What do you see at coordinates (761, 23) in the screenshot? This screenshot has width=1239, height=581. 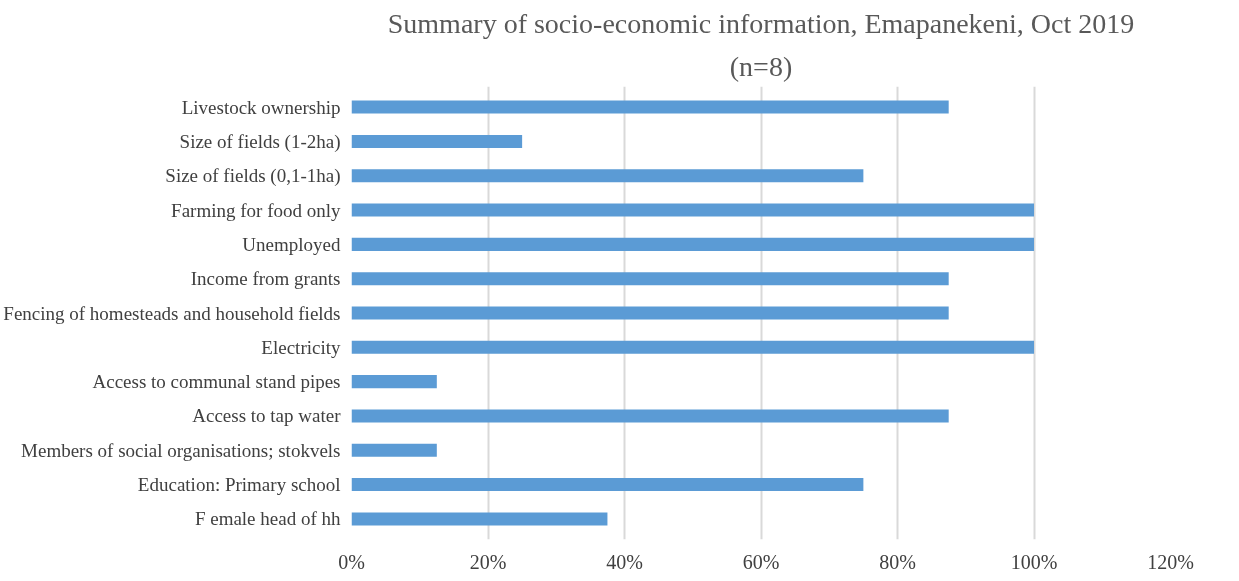 I see `chart-title: Summary of socio-economic information, Emapanekeni, Oct 2019` at bounding box center [761, 23].